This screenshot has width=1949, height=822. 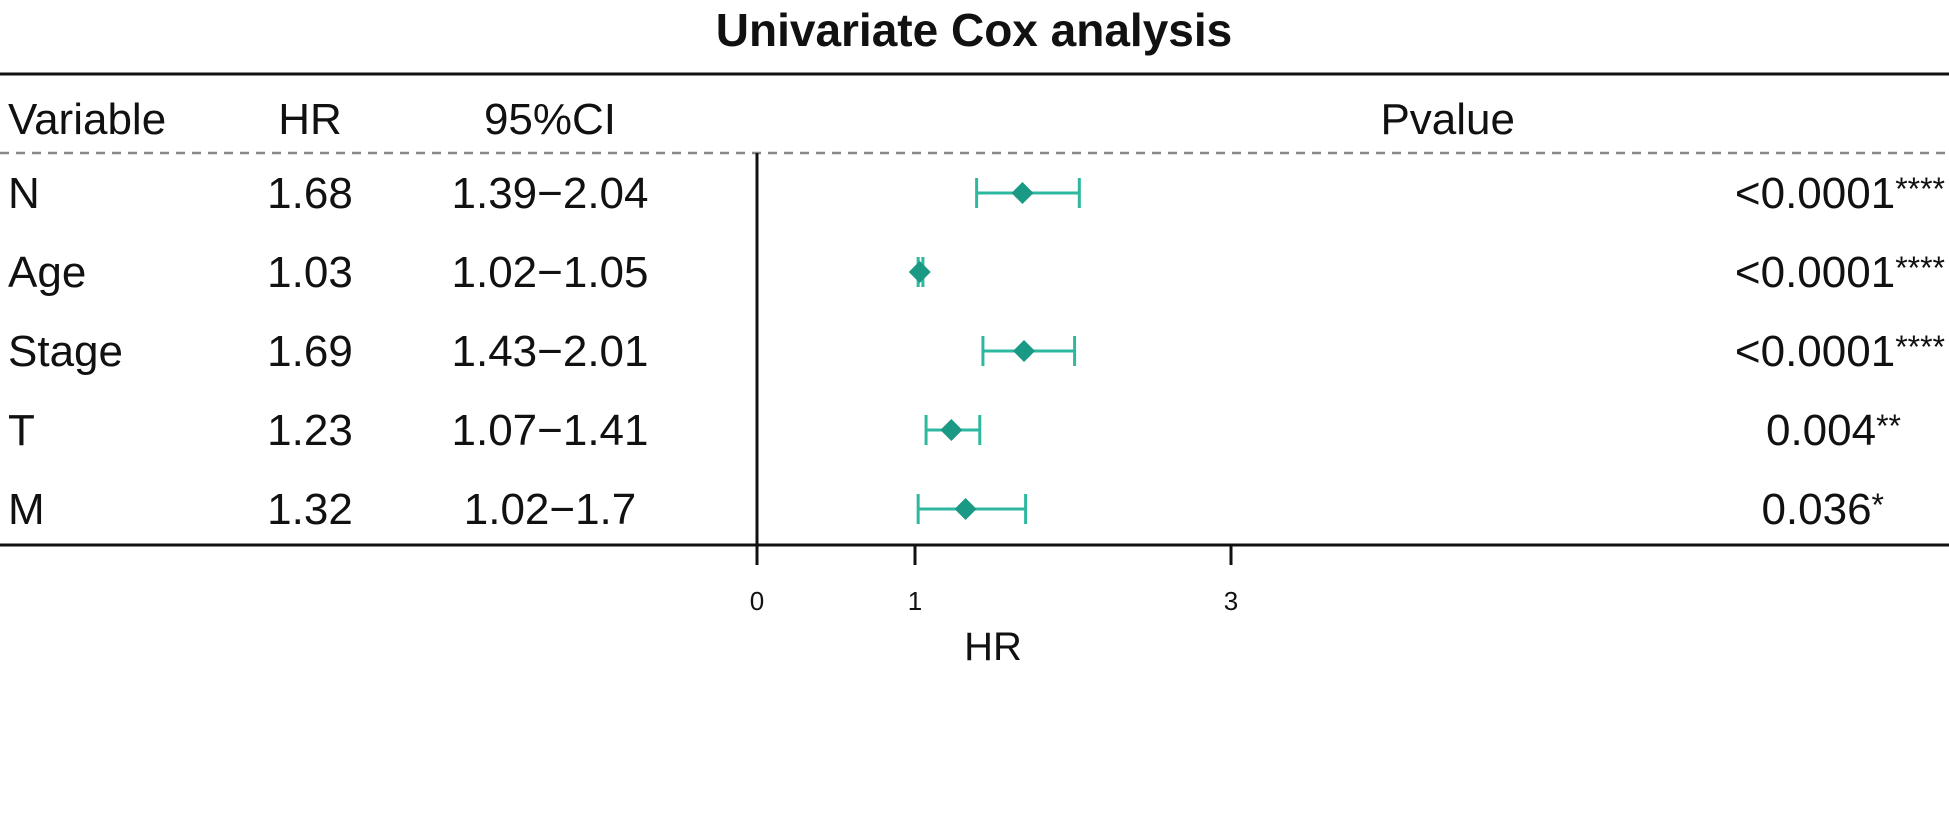 I want to click on row-hr: 1.69, so click(x=310, y=351).